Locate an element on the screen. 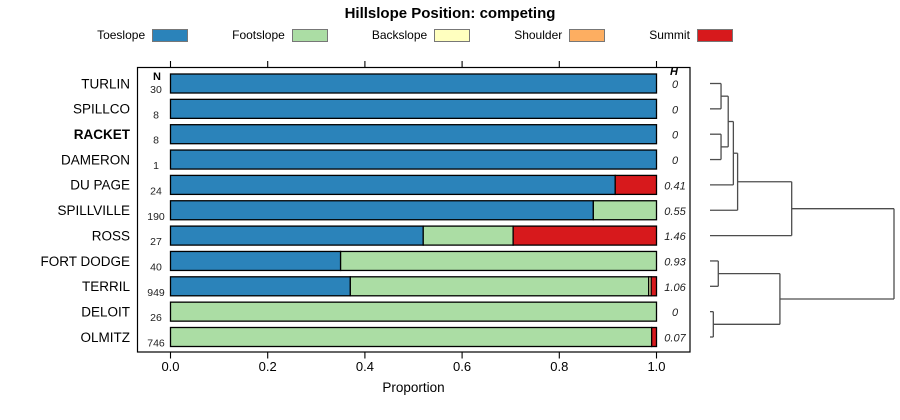 The image size is (900, 420). row-n-value: 30 is located at coordinates (156, 90).